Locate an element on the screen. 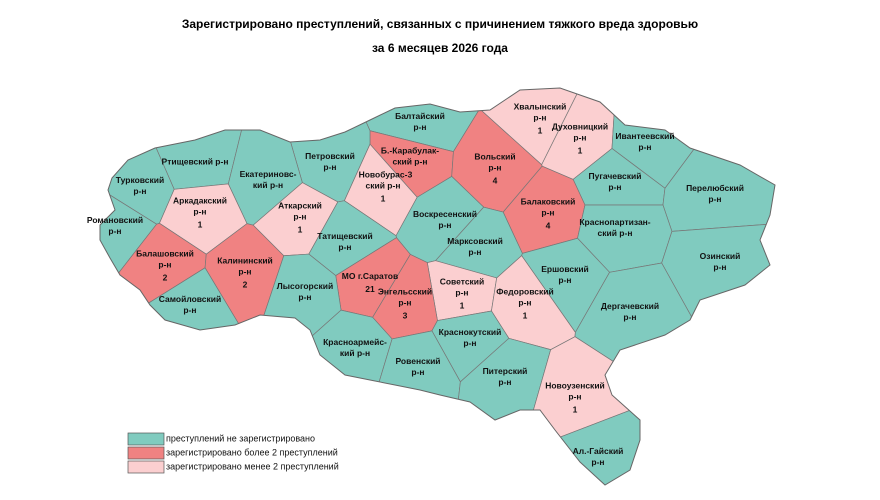  district-name: Лысогорский is located at coordinates (305, 286).